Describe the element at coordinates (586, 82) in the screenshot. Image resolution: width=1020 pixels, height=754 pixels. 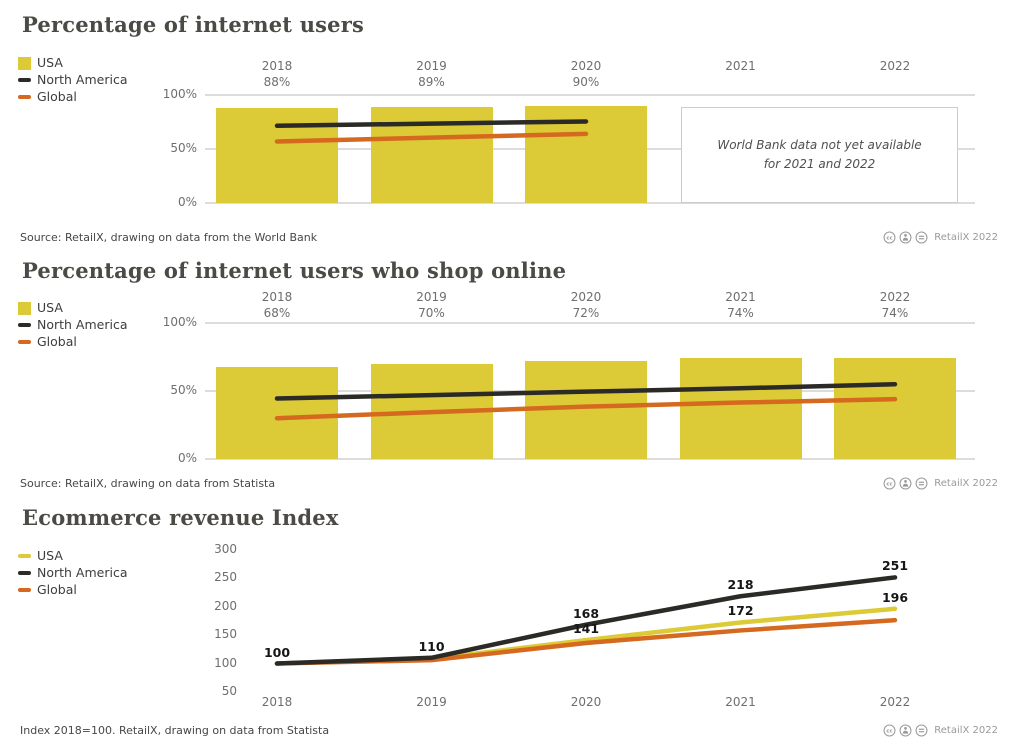
I see `column-value-label: 90%` at that location.